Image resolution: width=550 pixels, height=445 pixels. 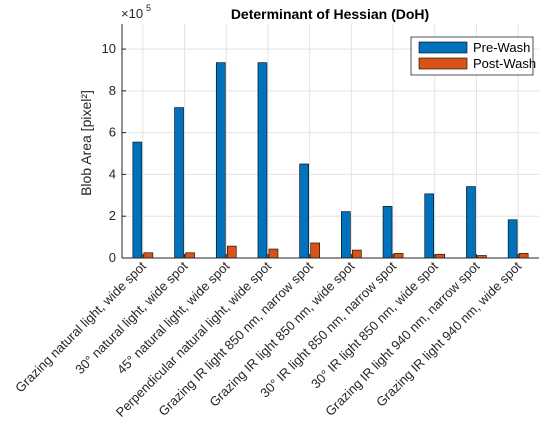 I want to click on x-tick-label: Perpendicular natural light, wide spot, so click(x=194, y=339).